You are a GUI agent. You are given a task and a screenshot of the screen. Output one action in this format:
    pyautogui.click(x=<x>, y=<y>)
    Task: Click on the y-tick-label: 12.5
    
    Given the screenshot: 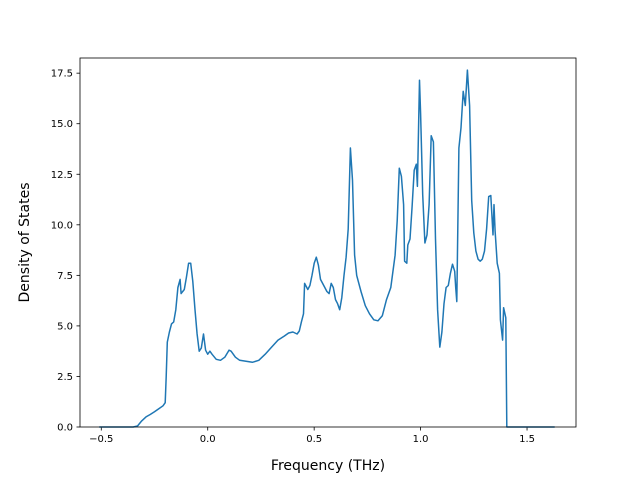 What is the action you would take?
    pyautogui.click(x=62, y=175)
    